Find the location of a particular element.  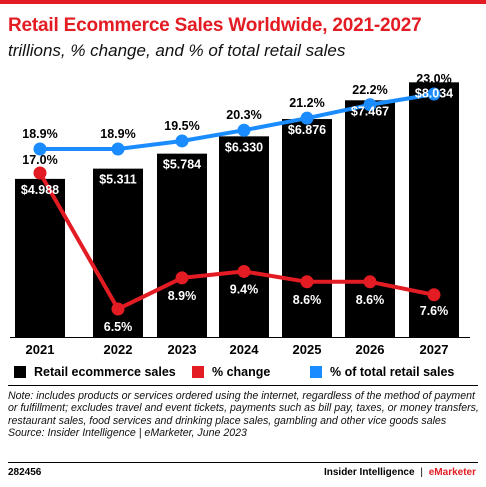

share-label-2021: 18.9% is located at coordinates (39, 134).